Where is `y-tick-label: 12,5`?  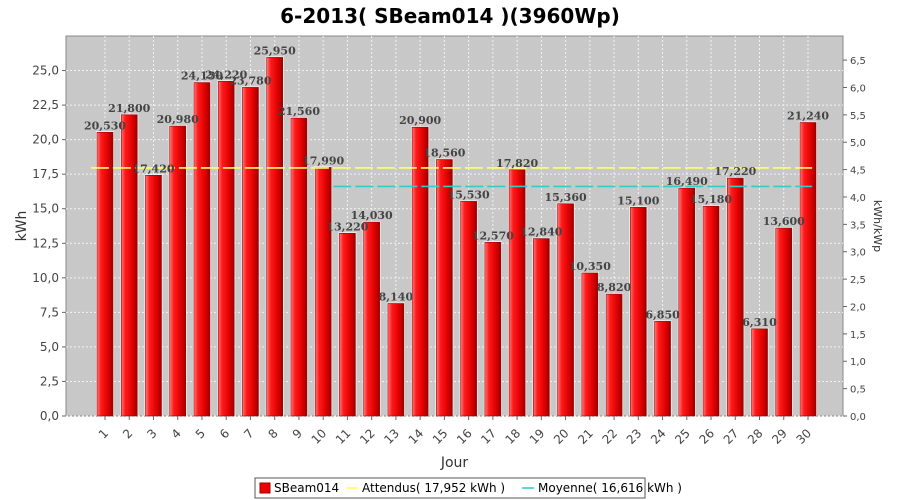 y-tick-label: 12,5 is located at coordinates (45, 243).